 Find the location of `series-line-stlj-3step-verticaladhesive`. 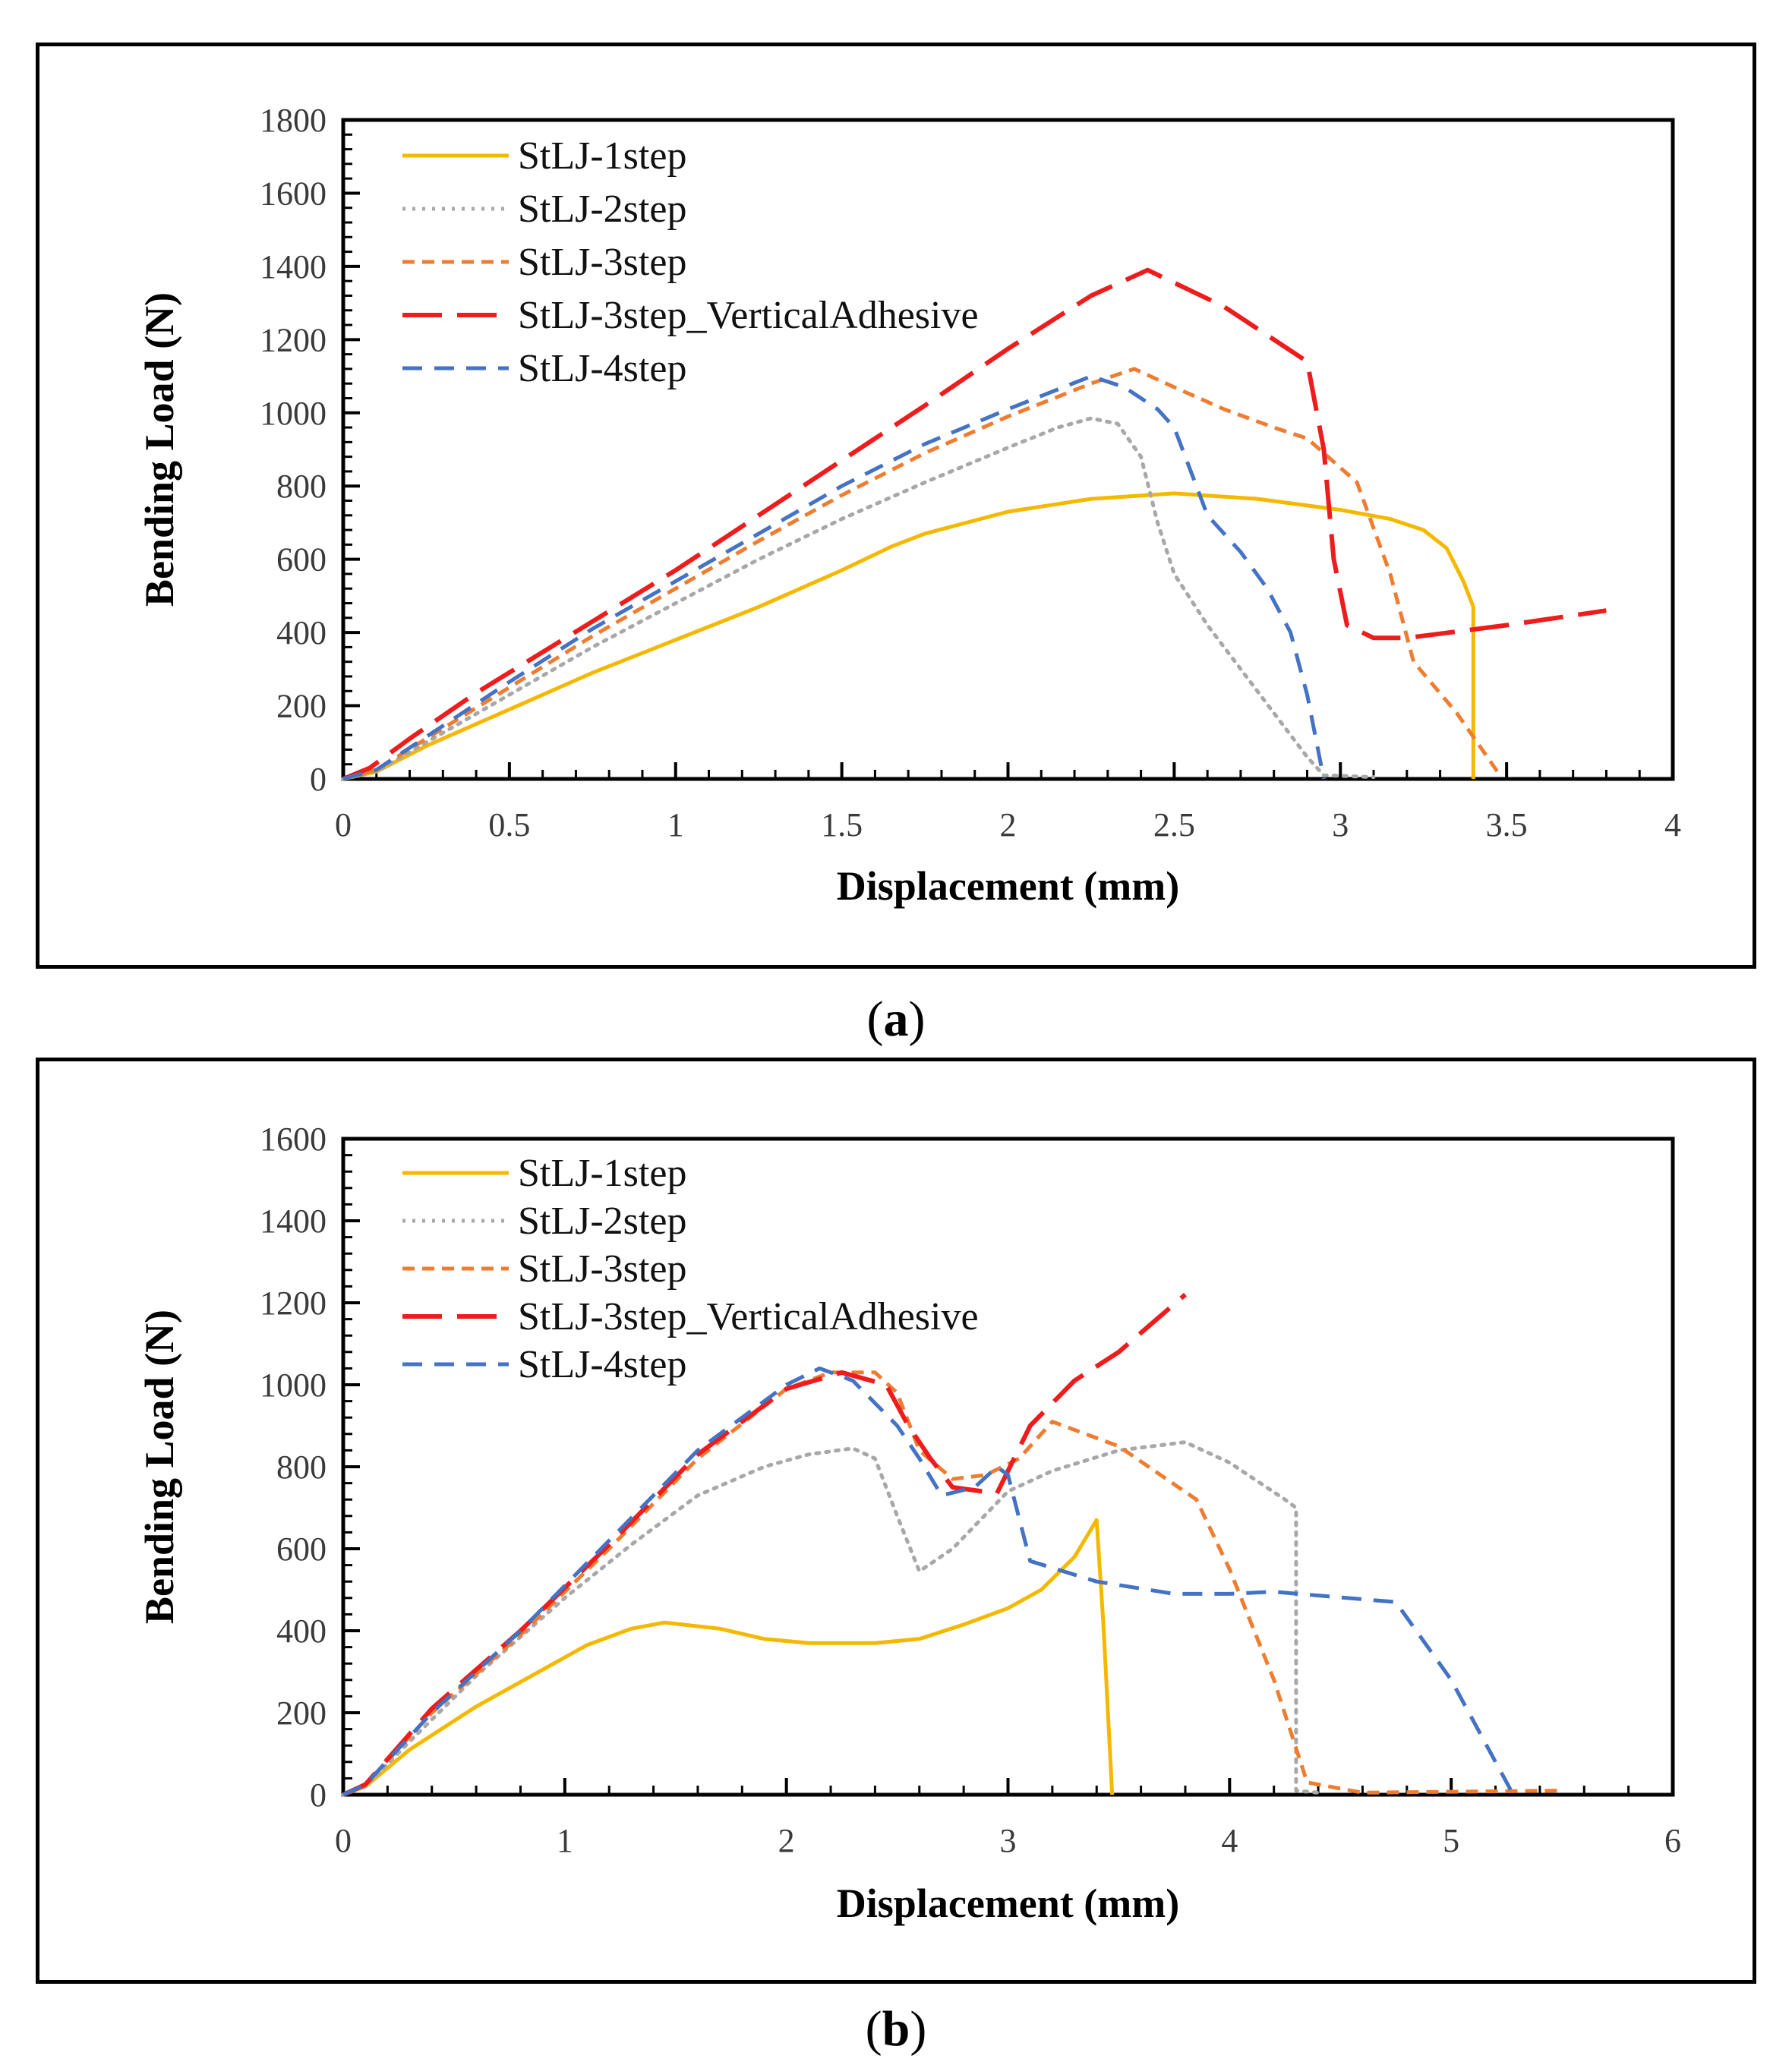

series-line-stlj-3step-verticaladhesive is located at coordinates (764, 1544).